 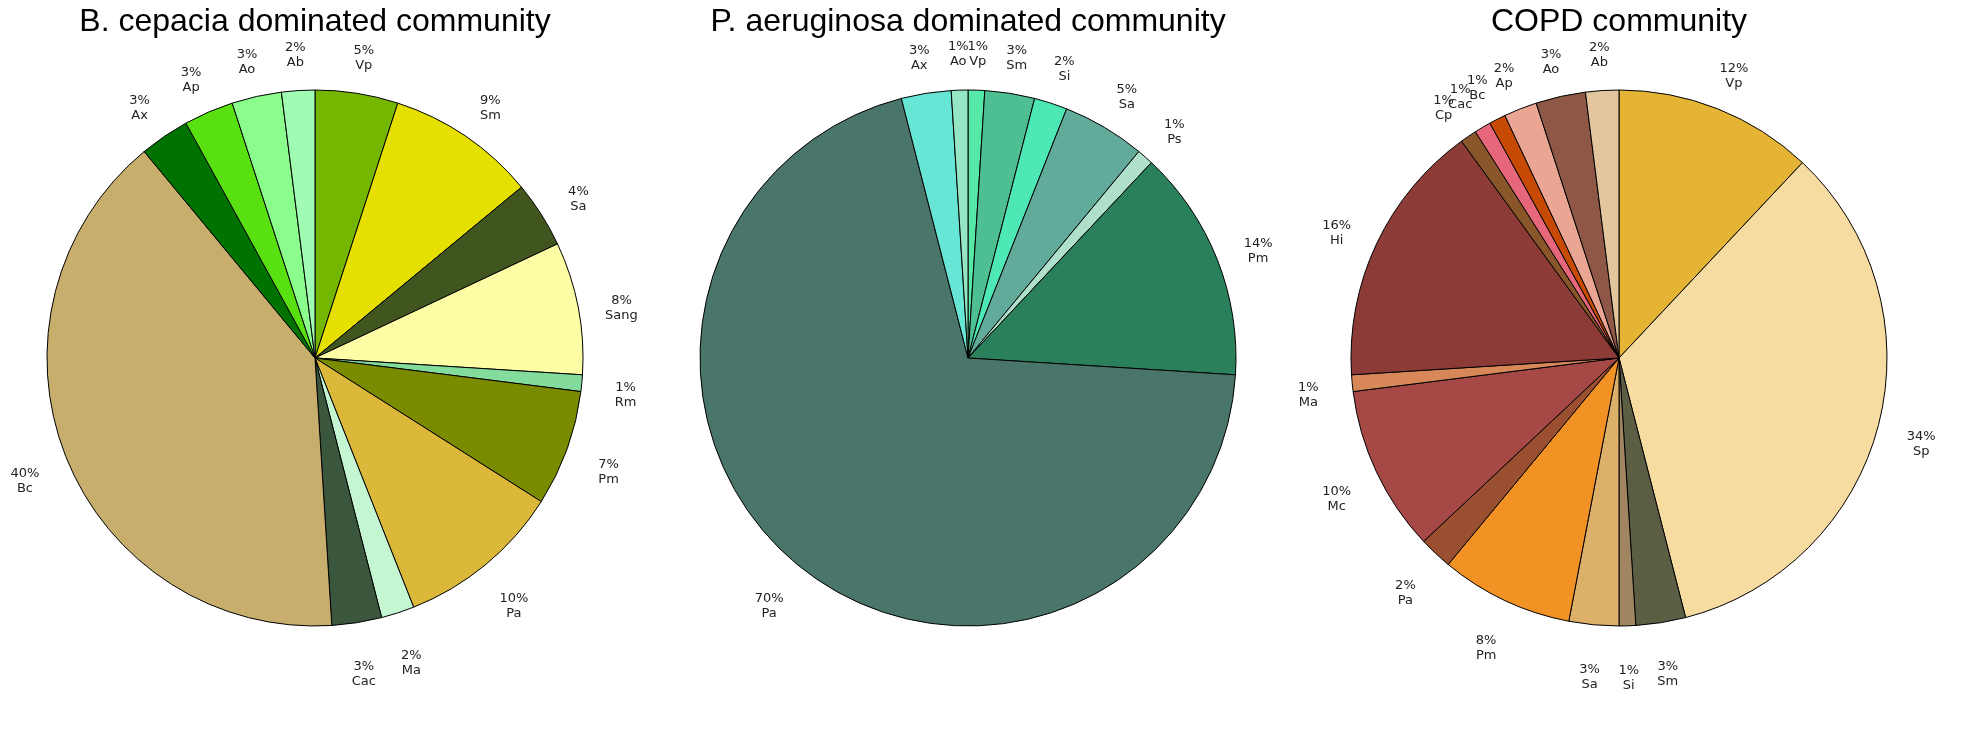 What do you see at coordinates (1619, 20) in the screenshot?
I see `chart-title: COPD community` at bounding box center [1619, 20].